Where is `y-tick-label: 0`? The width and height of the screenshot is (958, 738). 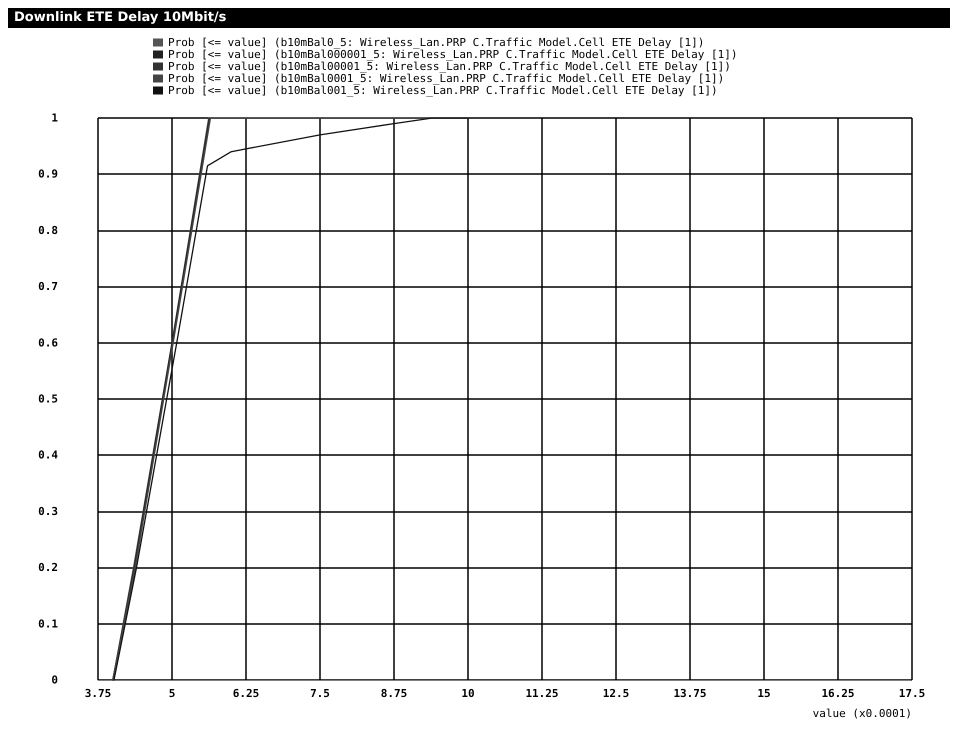 y-tick-label: 0 is located at coordinates (54, 680).